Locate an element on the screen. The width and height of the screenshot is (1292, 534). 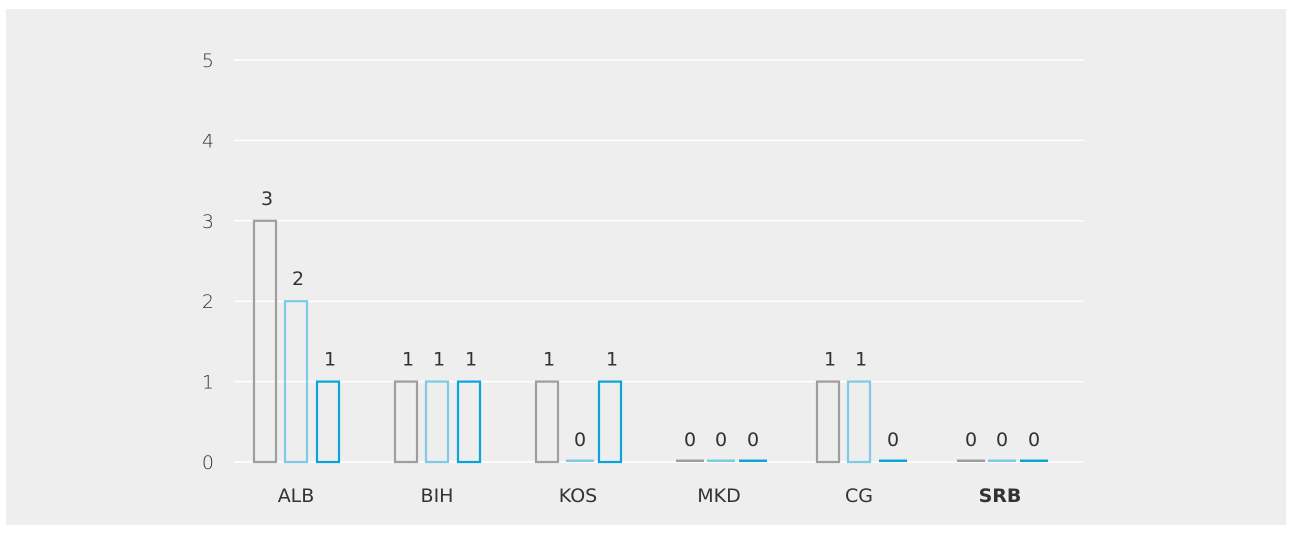
y-tick-label: 4 is located at coordinates (208, 141).